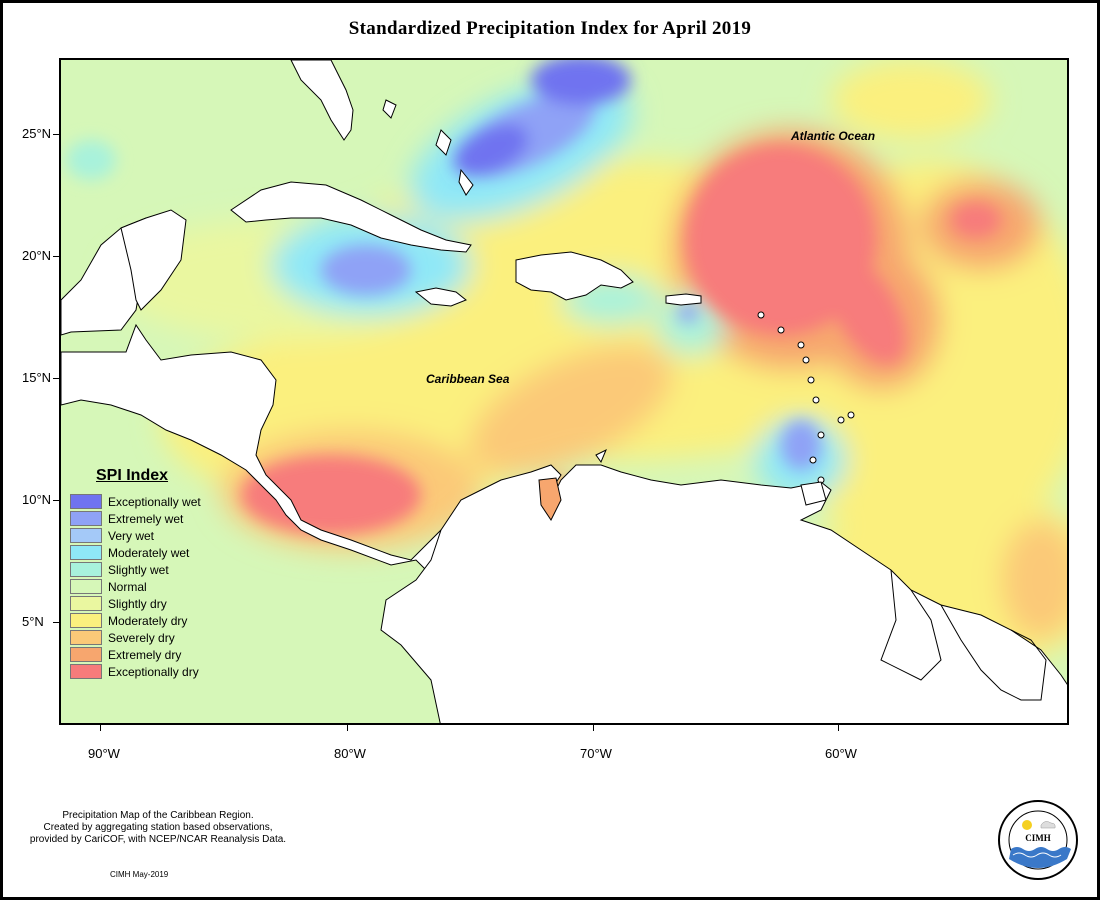 Image resolution: width=1100 pixels, height=900 pixels. I want to click on legend-item: Exceptionally wet, so click(135, 501).